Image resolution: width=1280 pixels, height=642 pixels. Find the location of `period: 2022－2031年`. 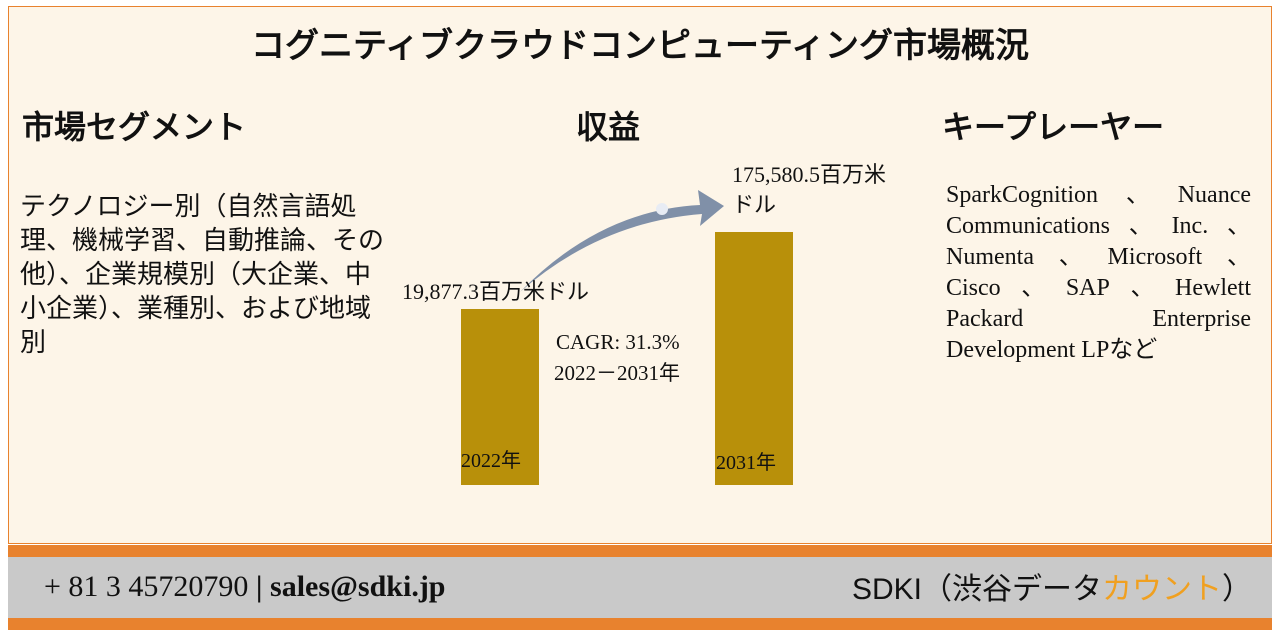

period: 2022－2031年 is located at coordinates (617, 373).